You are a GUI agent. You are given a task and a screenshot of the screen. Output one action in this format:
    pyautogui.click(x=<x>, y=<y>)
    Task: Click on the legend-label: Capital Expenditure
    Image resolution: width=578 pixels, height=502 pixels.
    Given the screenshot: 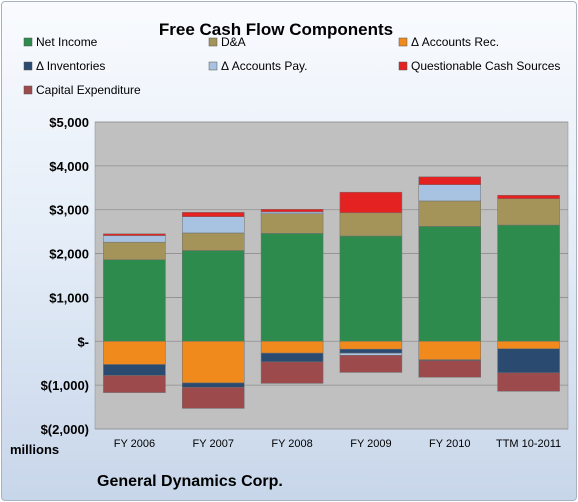 What is the action you would take?
    pyautogui.click(x=88, y=90)
    